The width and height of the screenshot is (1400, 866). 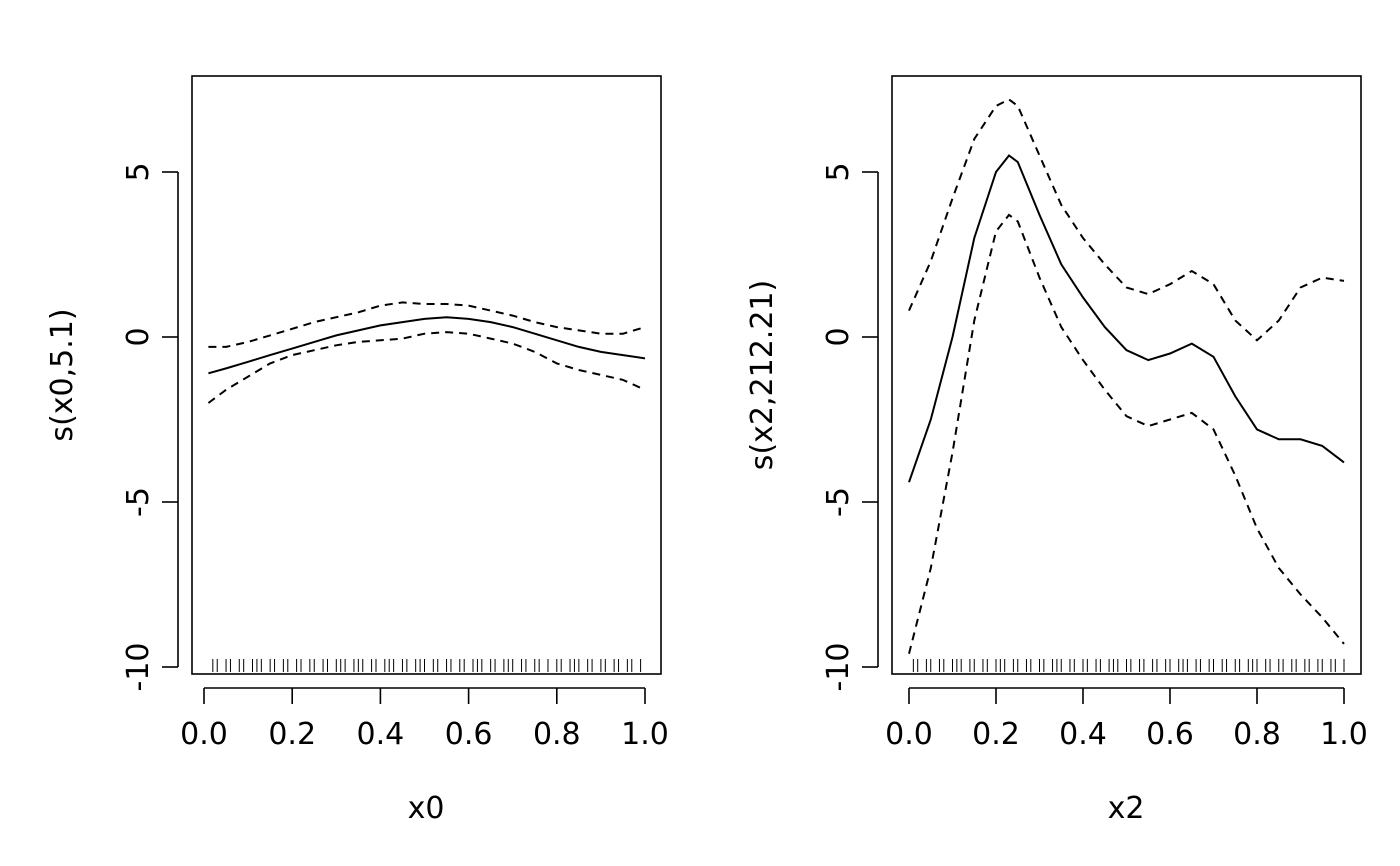 What do you see at coordinates (427, 665) in the screenshot?
I see `left-rug` at bounding box center [427, 665].